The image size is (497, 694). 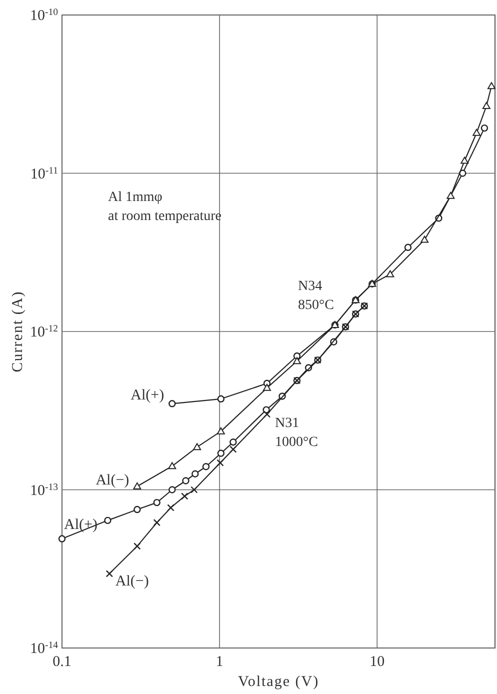 I want to click on y-tick-label: 10$^{-11}$, so click(x=44, y=173).